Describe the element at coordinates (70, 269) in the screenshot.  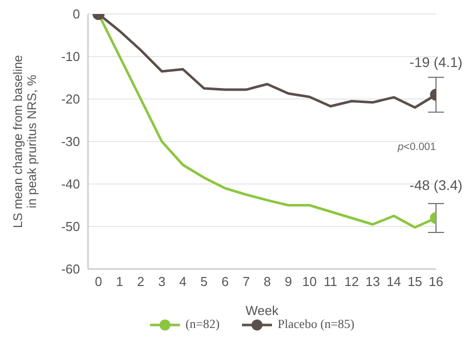
I see `y-tick-label: -60` at that location.